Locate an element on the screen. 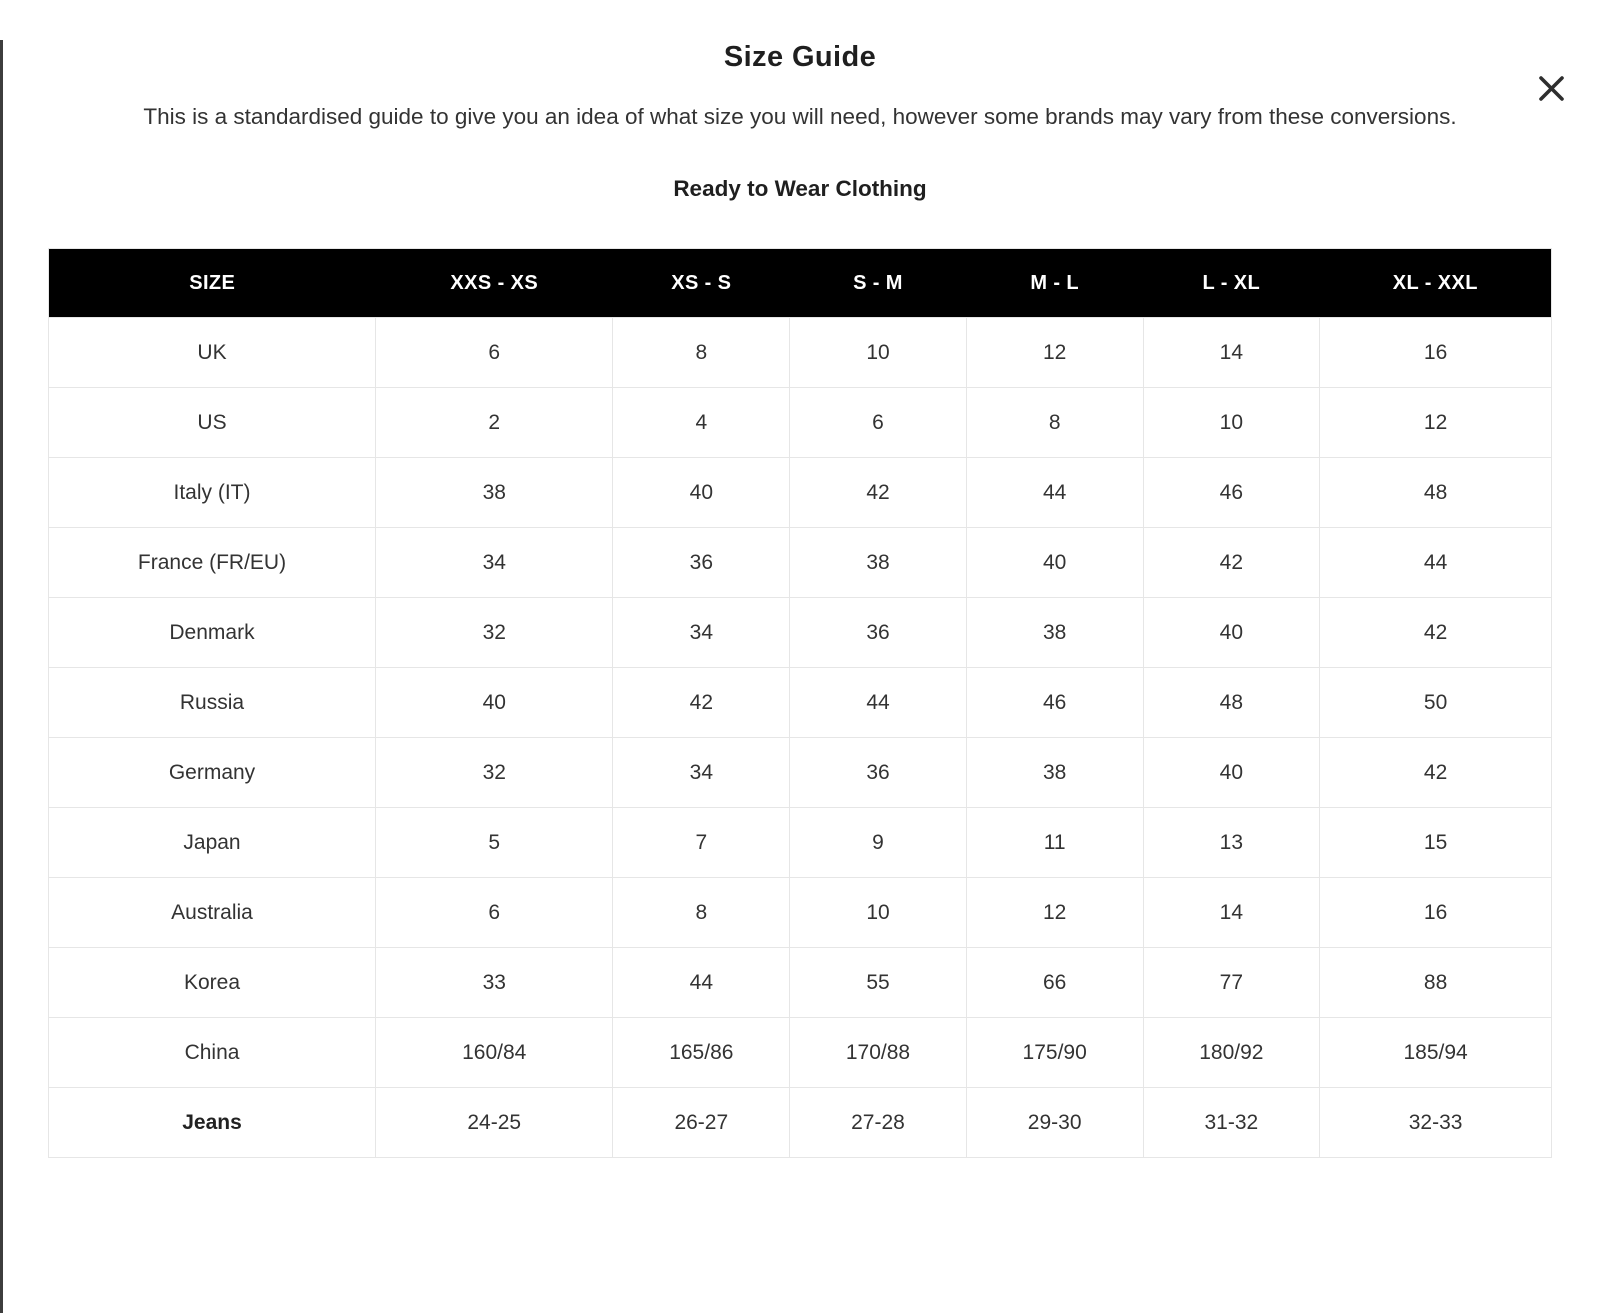 The image size is (1600, 1313). size-cell: 165/86 is located at coordinates (701, 1052).